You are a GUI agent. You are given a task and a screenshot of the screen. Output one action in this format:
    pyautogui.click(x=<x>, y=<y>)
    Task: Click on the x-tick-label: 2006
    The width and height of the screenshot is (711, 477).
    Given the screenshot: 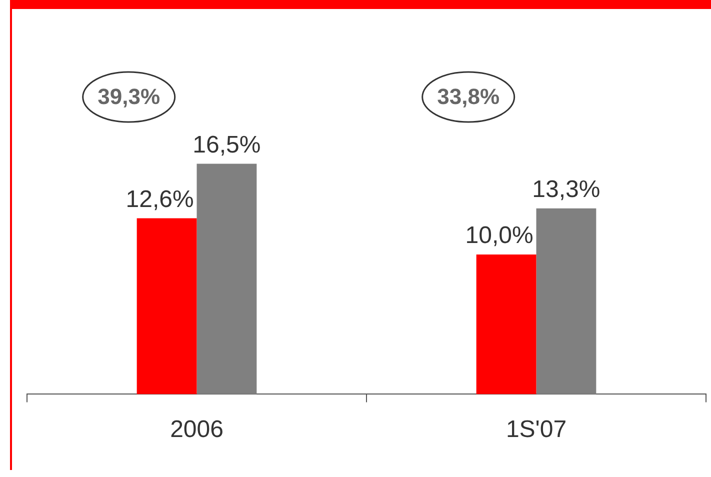 What is the action you would take?
    pyautogui.click(x=197, y=430)
    